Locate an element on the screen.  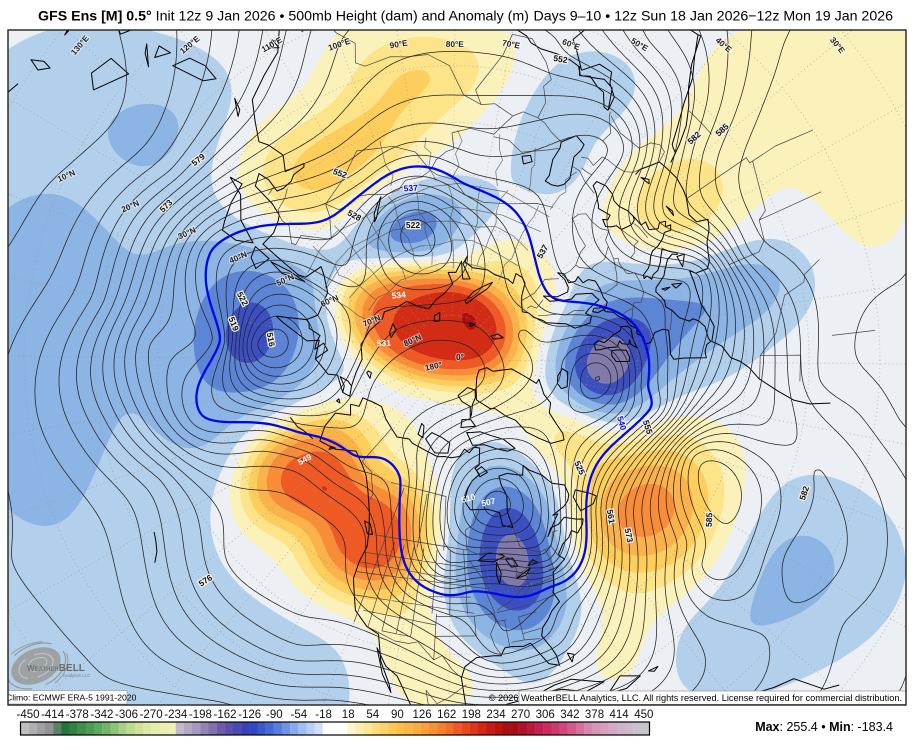
svg-text: 573 is located at coordinates (629, 535).